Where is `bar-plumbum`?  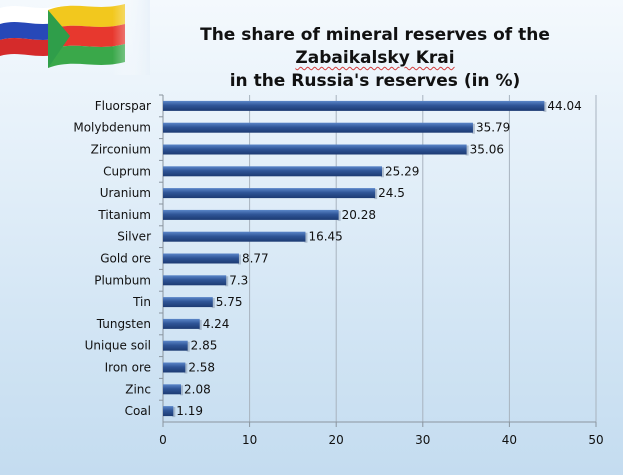
bar-plumbum is located at coordinates (195, 280).